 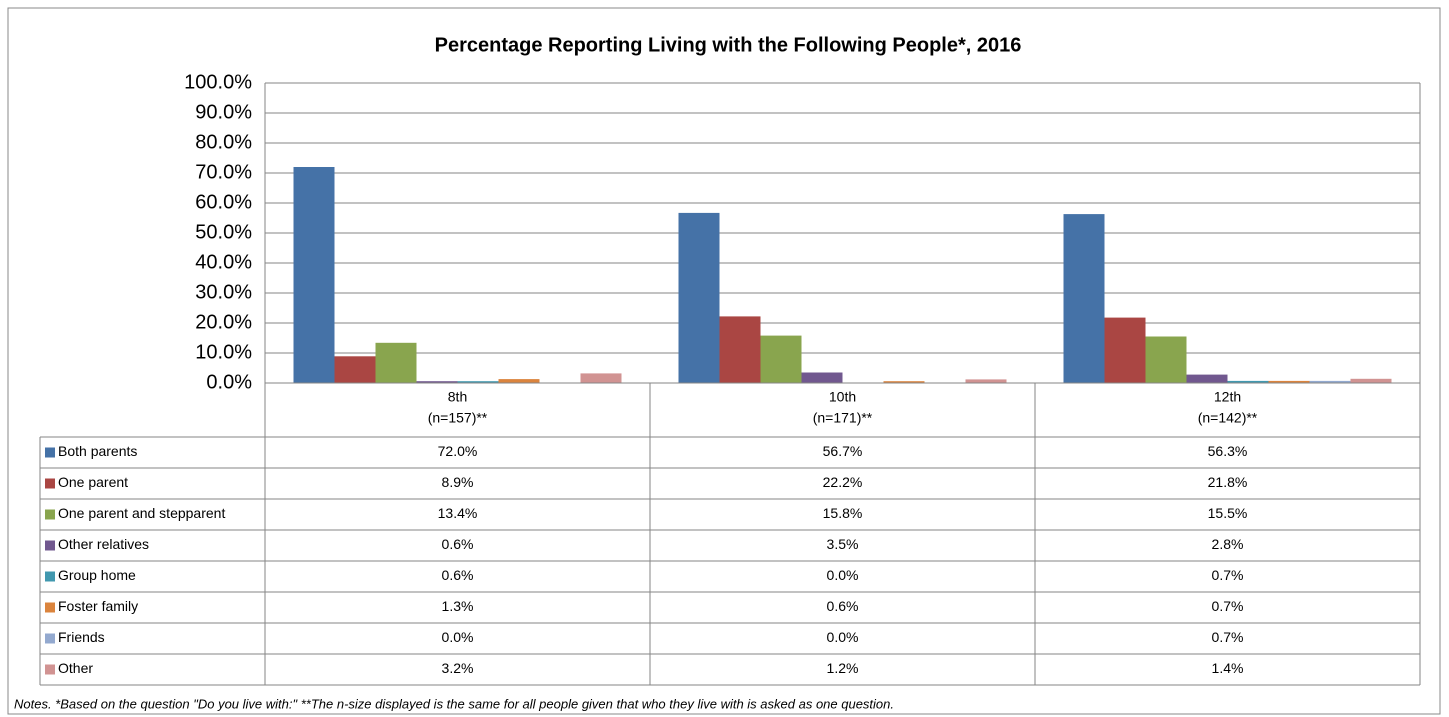 What do you see at coordinates (843, 668) in the screenshot?
I see `data-label: 1.2%` at bounding box center [843, 668].